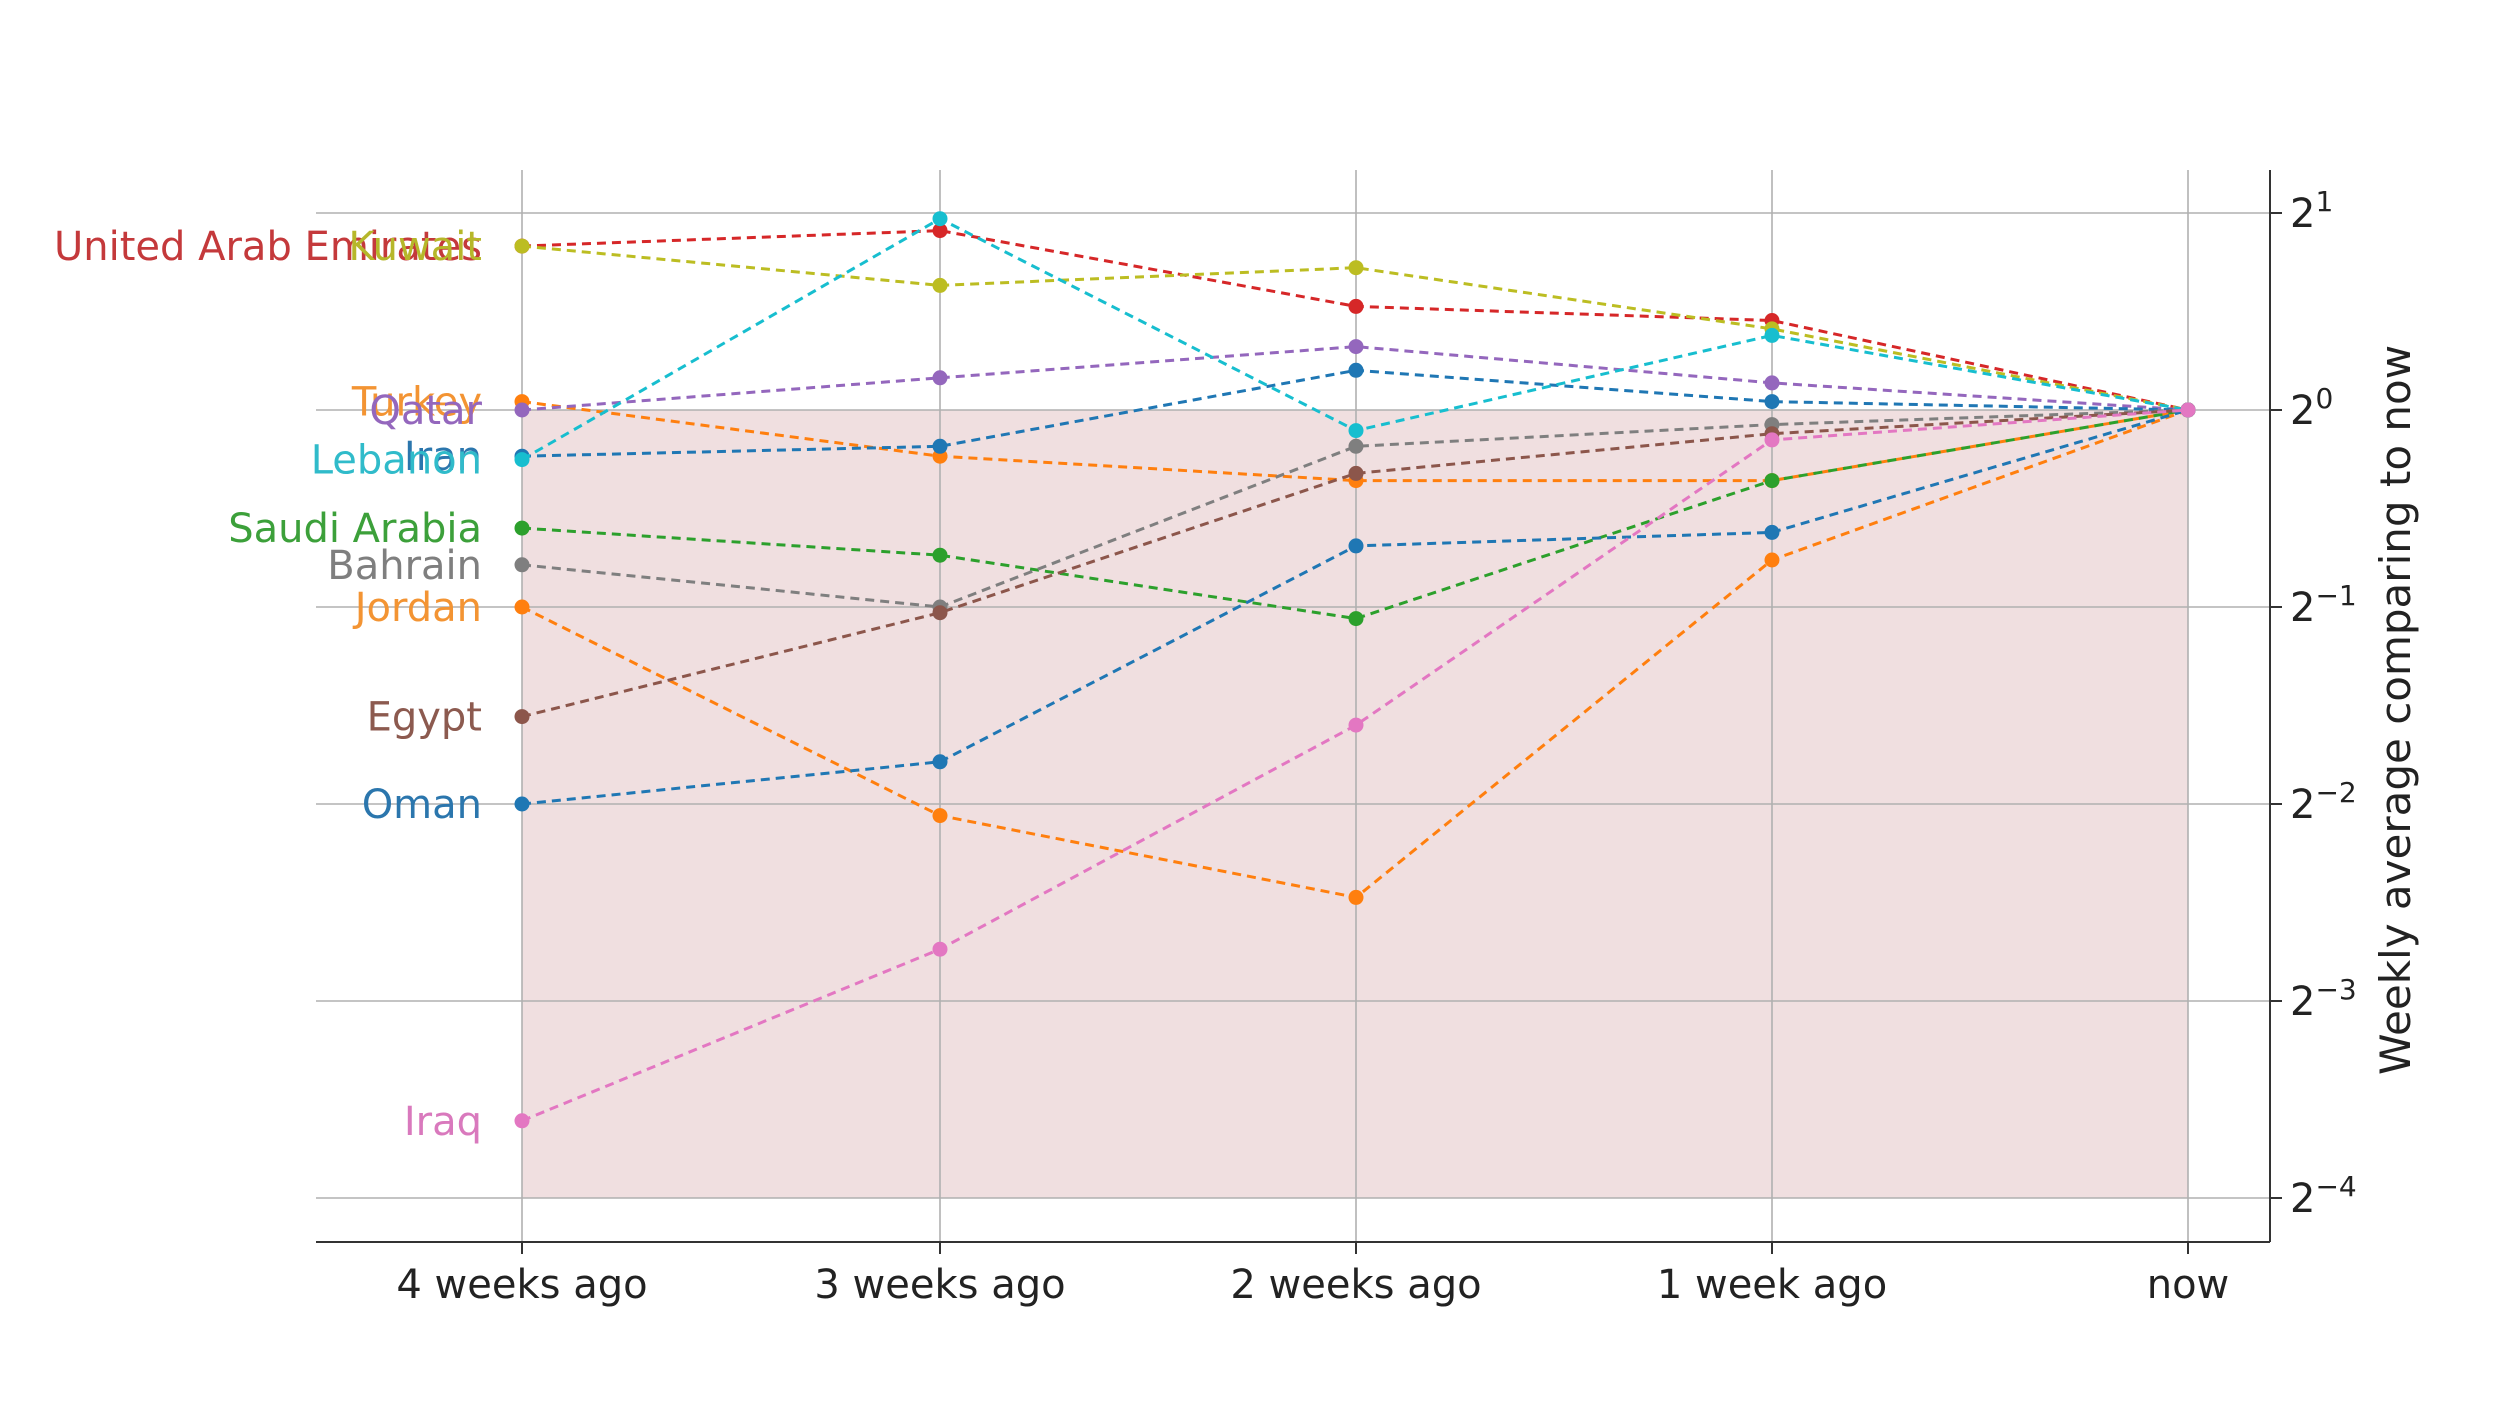 This screenshot has height=1406, width=2500. Describe the element at coordinates (939, 1285) in the screenshot. I see `x-tick-label: 3 weeks ago` at that location.